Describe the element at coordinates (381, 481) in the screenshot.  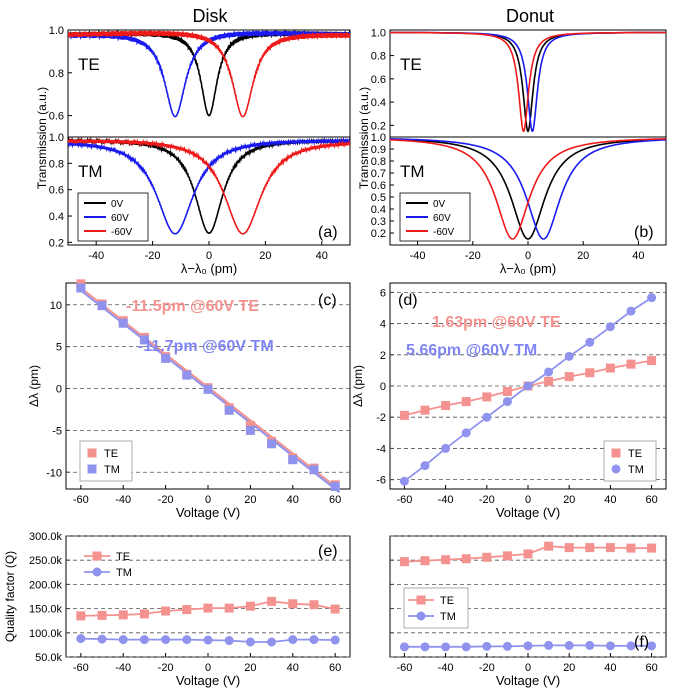
I see `y-tick-label: -6` at that location.